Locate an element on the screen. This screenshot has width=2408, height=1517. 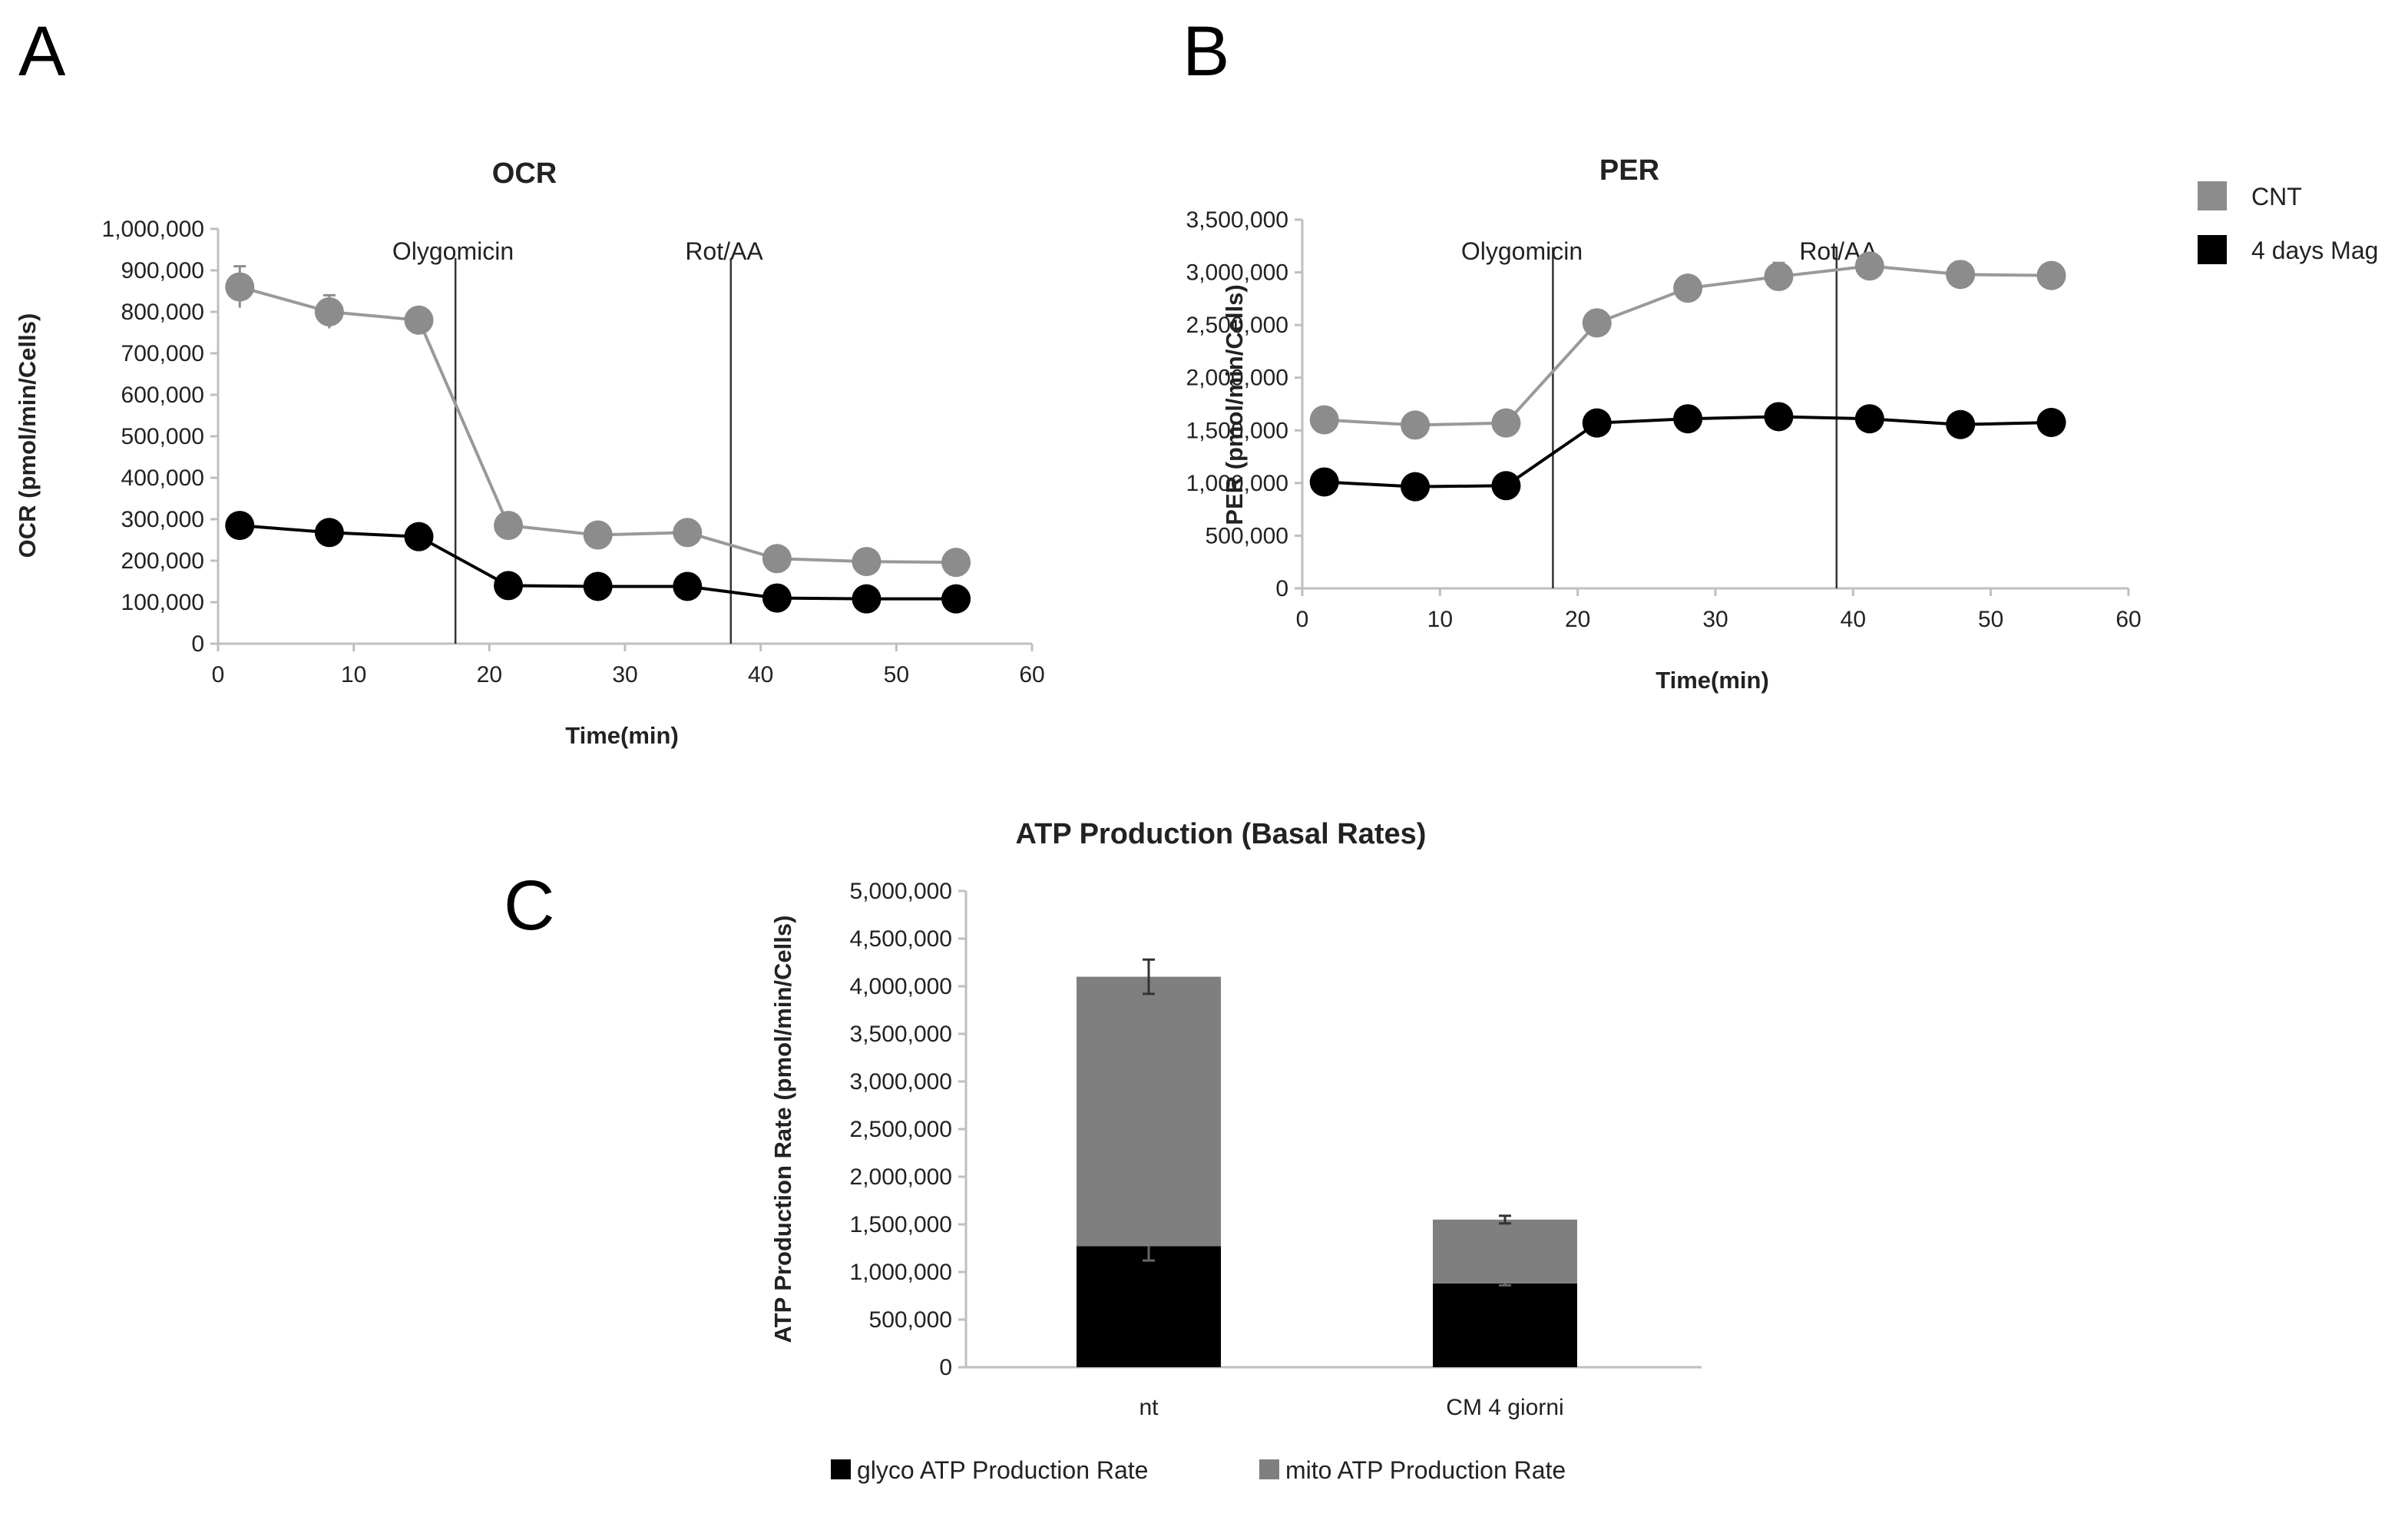
ocr-x-tick-label: 20 is located at coordinates (490, 674).